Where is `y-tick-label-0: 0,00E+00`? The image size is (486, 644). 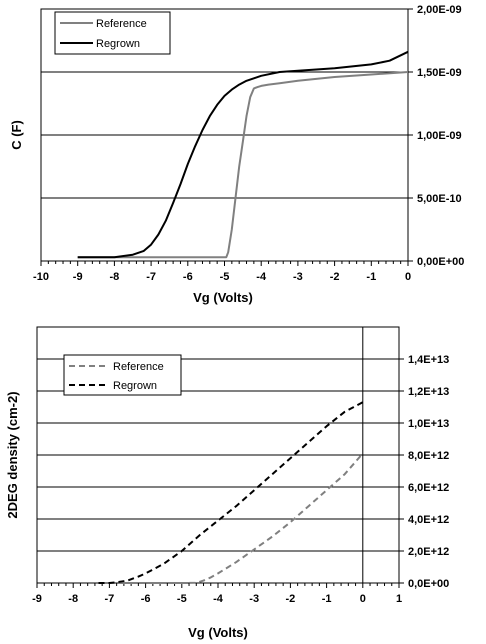
y-tick-label-0: 0,00E+00 is located at coordinates (440, 262).